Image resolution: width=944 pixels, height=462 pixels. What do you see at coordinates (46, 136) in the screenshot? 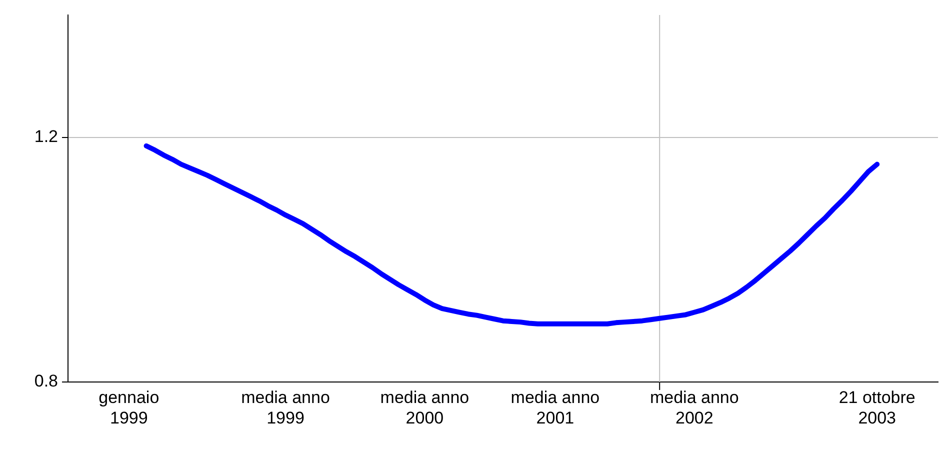
I see `y-tick-label: 1.2` at bounding box center [46, 136].